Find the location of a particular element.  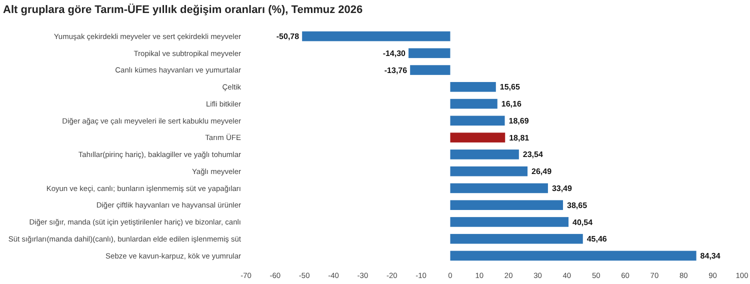

data-label: 45,46 is located at coordinates (597, 239).